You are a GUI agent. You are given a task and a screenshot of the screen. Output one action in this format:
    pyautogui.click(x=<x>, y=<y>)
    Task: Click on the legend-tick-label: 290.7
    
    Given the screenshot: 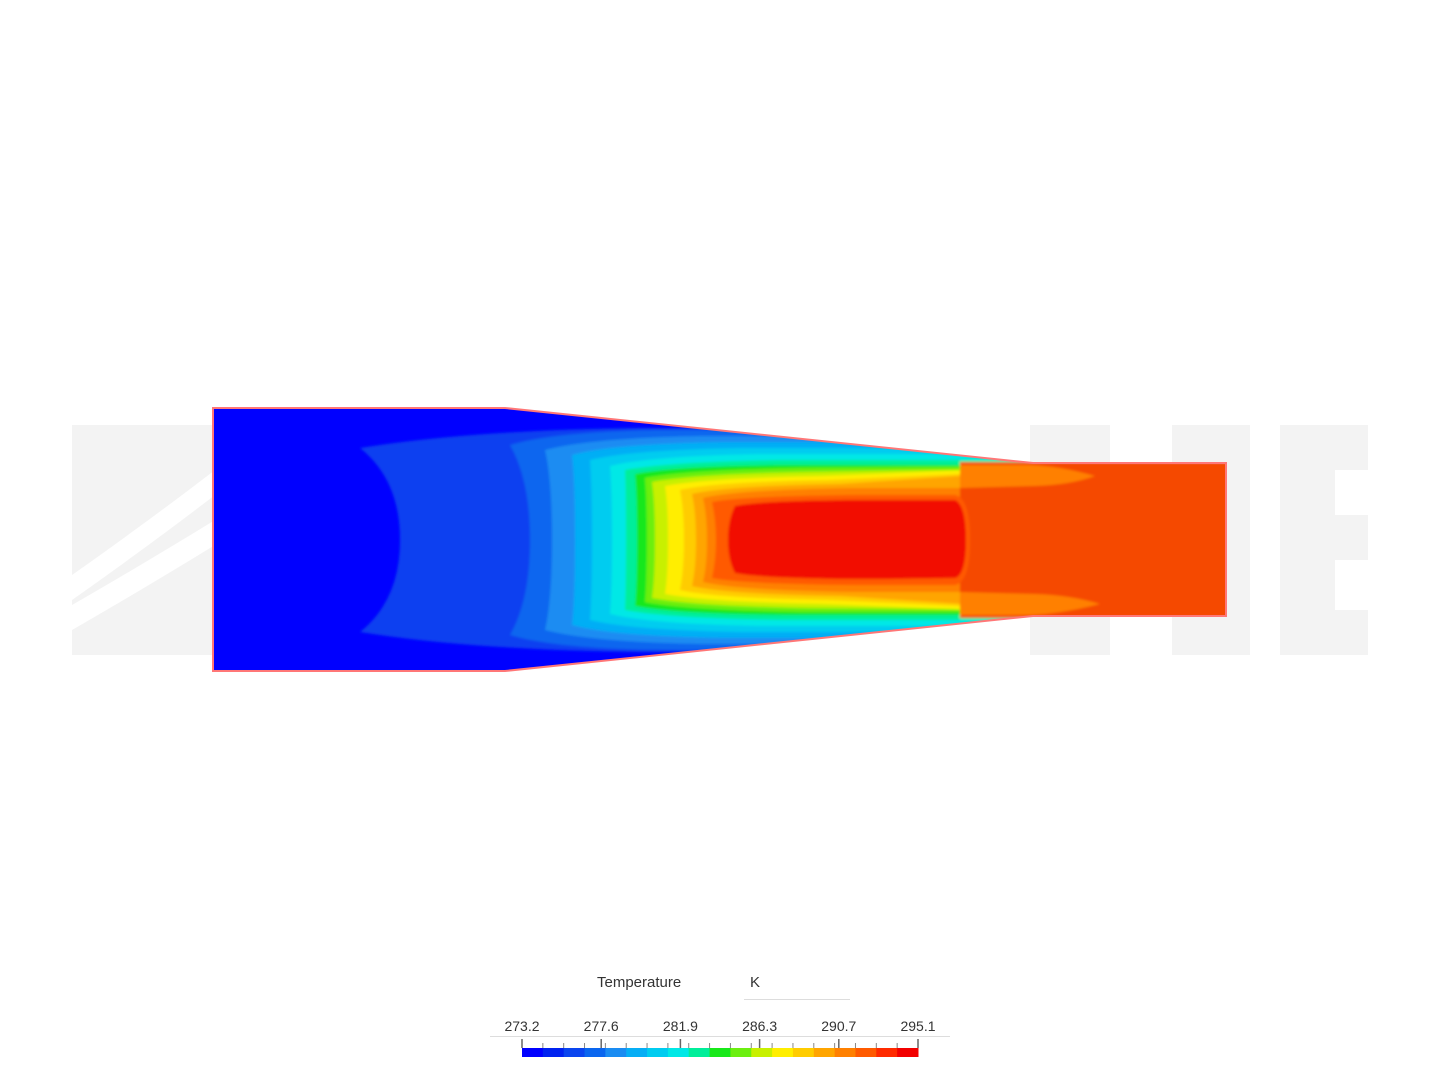 What is the action you would take?
    pyautogui.click(x=839, y=1026)
    